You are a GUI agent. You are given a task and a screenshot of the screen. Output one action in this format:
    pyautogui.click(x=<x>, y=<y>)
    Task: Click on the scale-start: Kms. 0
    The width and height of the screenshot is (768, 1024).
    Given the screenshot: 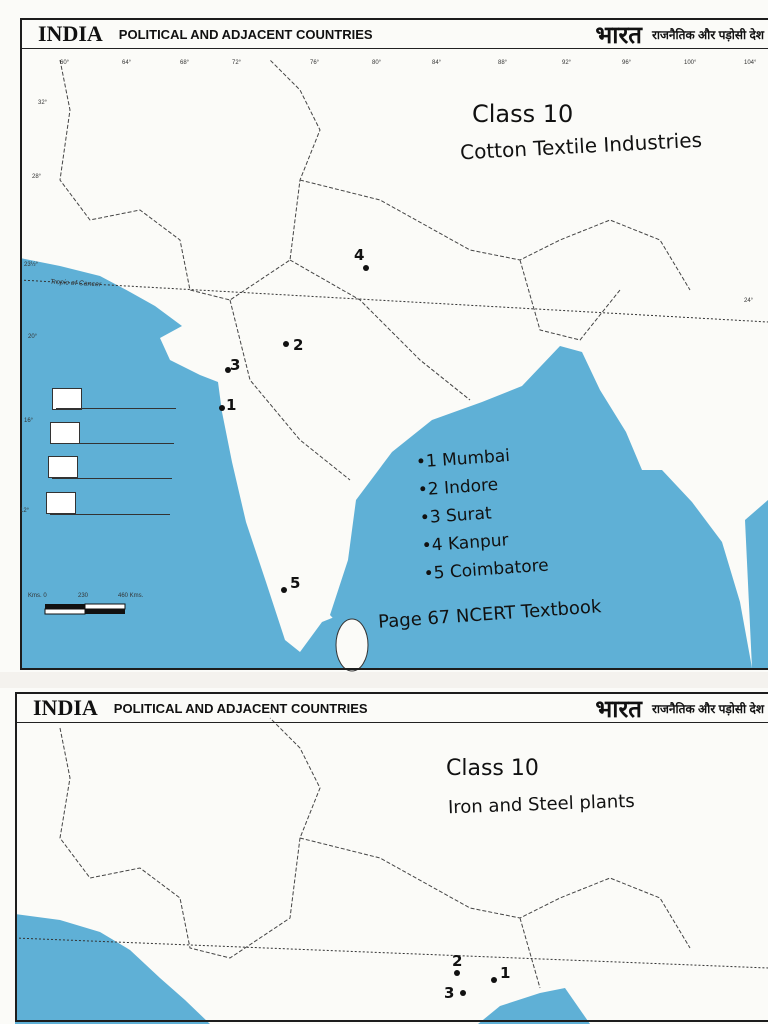 What is the action you would take?
    pyautogui.click(x=37, y=596)
    